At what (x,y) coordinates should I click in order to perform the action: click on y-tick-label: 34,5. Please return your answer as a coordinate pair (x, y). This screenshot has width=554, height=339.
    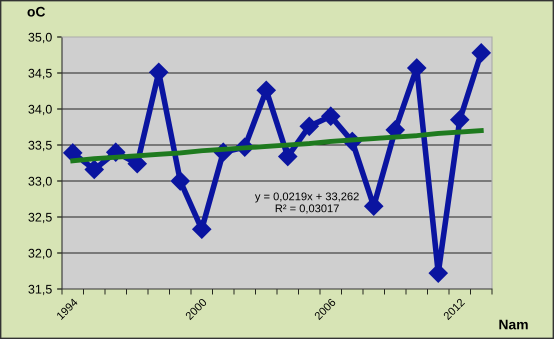
    Looking at the image, I should click on (40, 74).